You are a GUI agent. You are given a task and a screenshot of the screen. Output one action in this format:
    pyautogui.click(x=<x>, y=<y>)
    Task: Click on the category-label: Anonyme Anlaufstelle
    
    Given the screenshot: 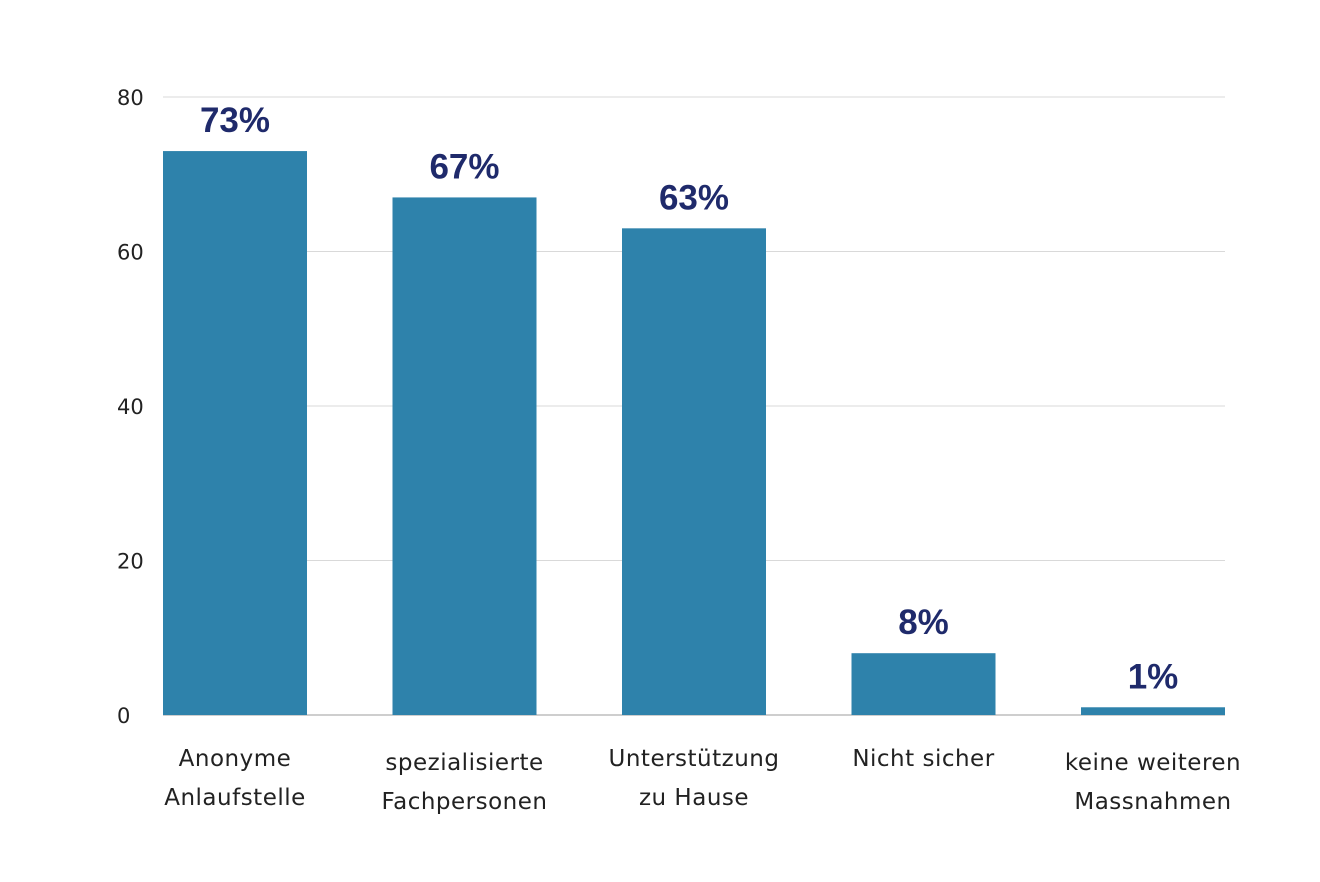 What is the action you would take?
    pyautogui.click(x=235, y=778)
    